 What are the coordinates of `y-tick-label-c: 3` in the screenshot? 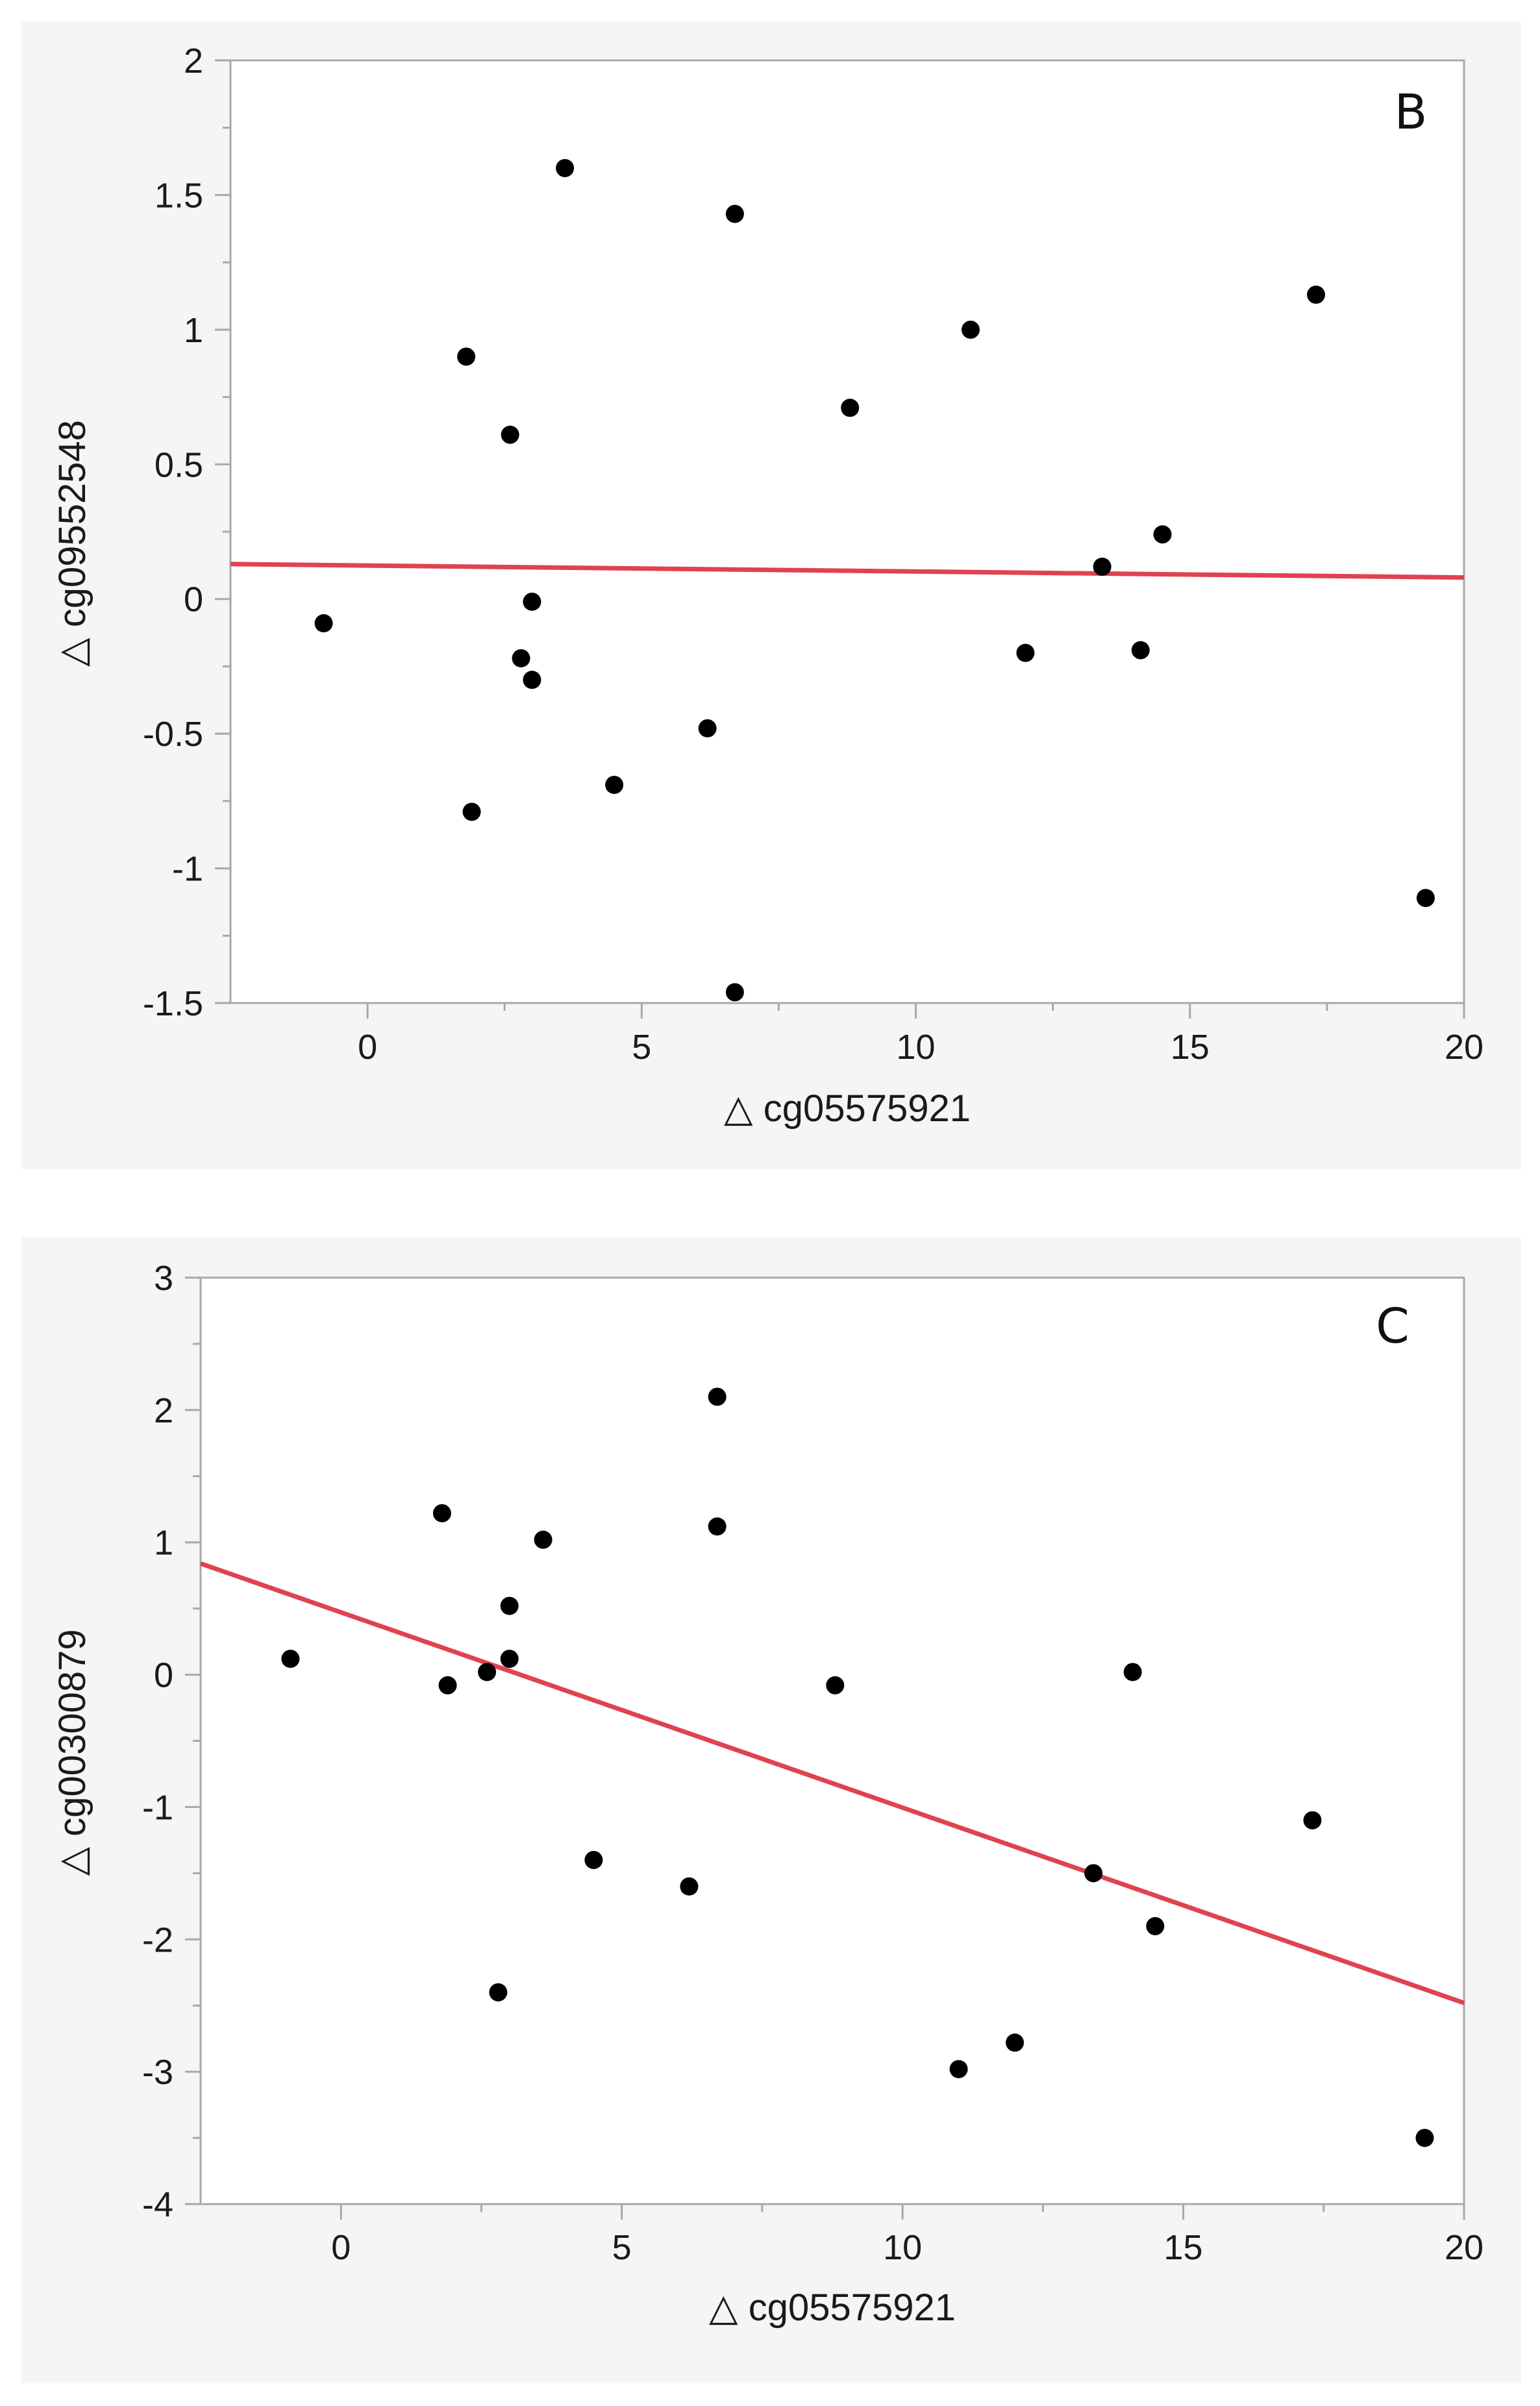 It's located at (163, 1278).